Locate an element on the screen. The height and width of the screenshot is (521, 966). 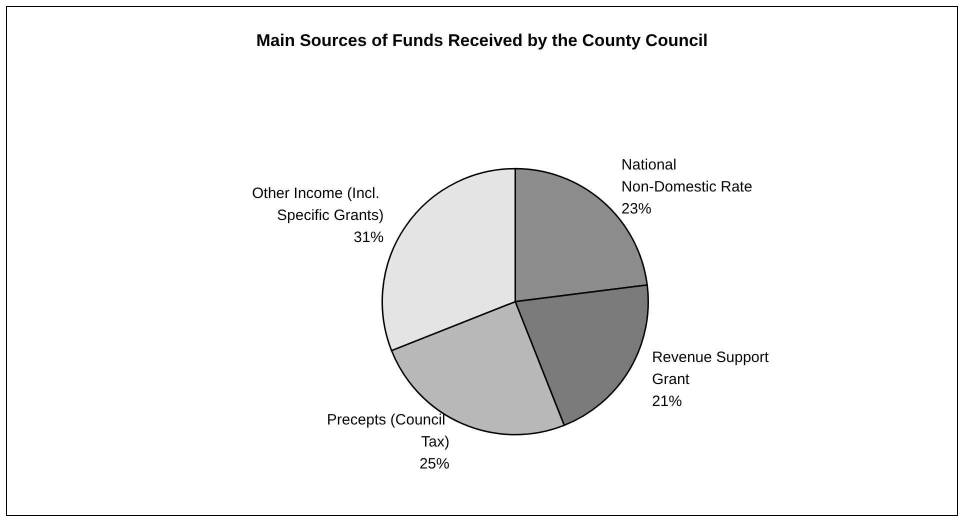
data-label: 25% is located at coordinates (434, 464).